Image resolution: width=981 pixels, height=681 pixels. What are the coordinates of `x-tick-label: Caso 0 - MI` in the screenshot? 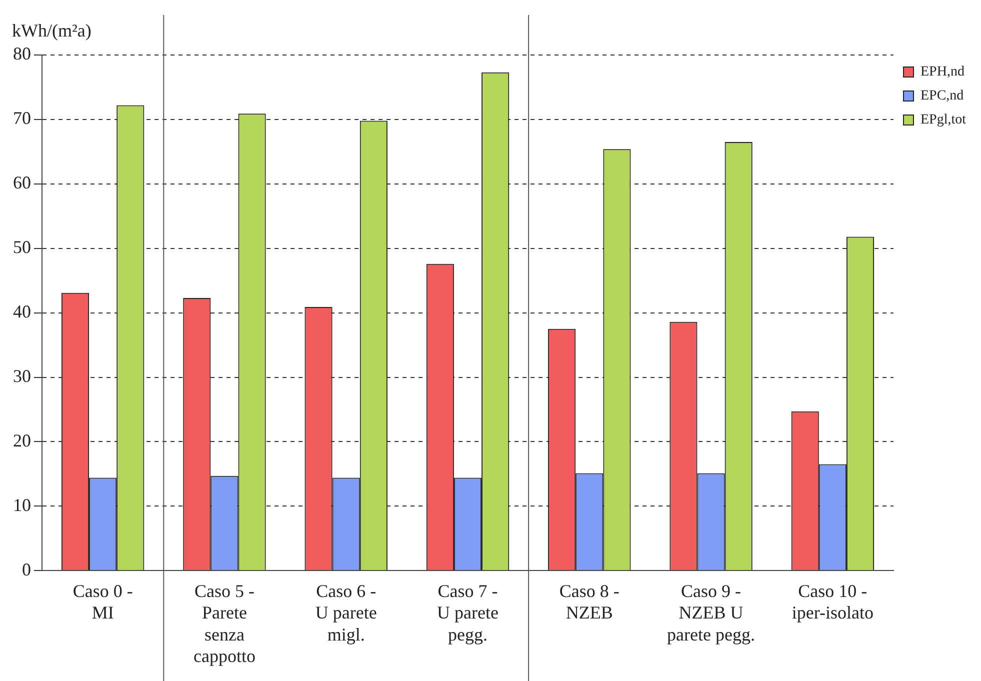 It's located at (102, 602).